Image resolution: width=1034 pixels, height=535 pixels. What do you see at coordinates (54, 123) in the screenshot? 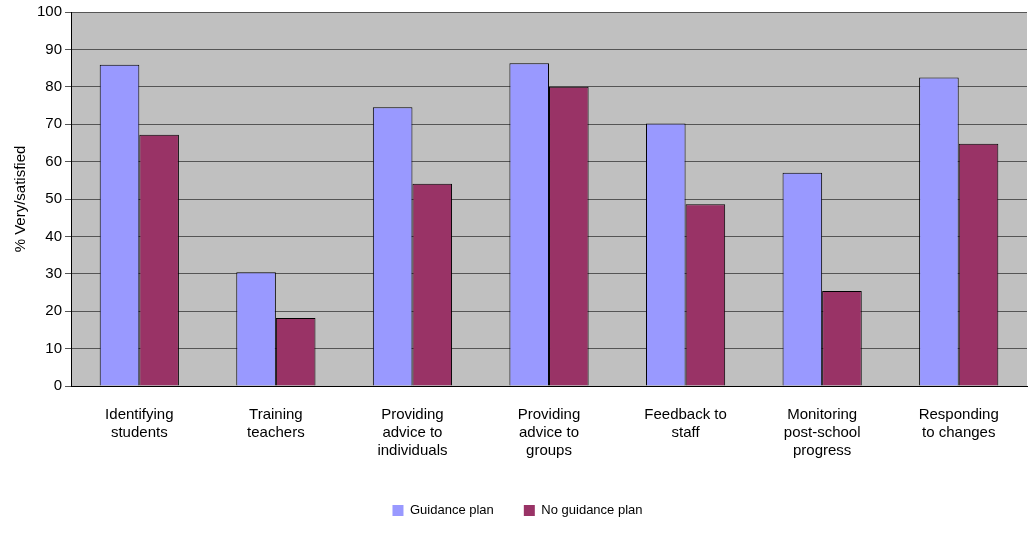
I see `y-tick-label: 70` at bounding box center [54, 123].